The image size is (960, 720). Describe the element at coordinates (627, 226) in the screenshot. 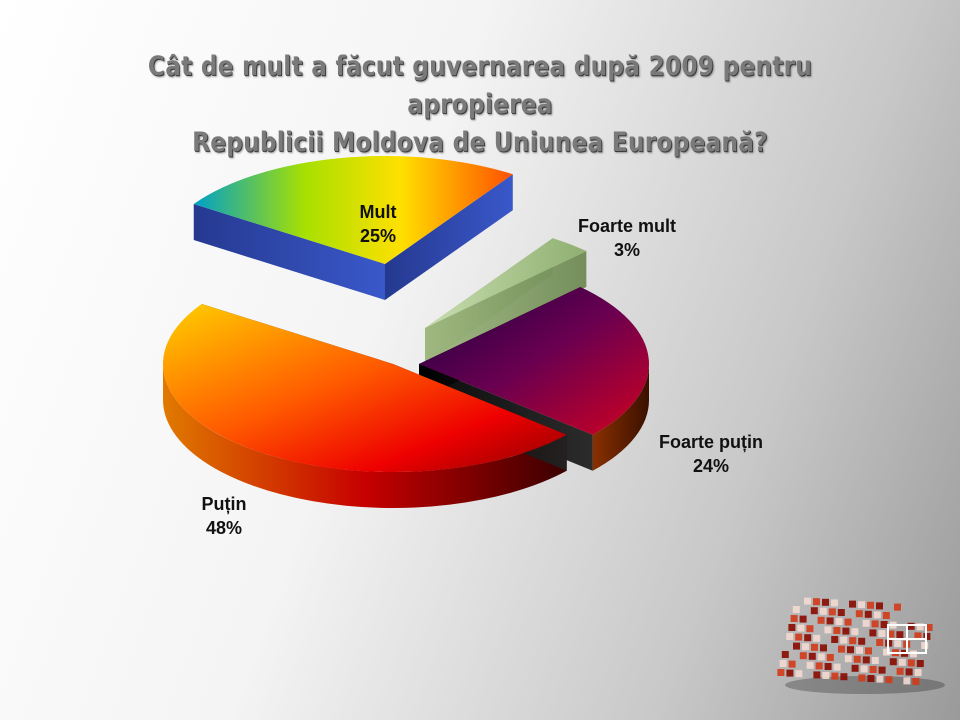

I see `slice-label-name: Foarte mult` at that location.